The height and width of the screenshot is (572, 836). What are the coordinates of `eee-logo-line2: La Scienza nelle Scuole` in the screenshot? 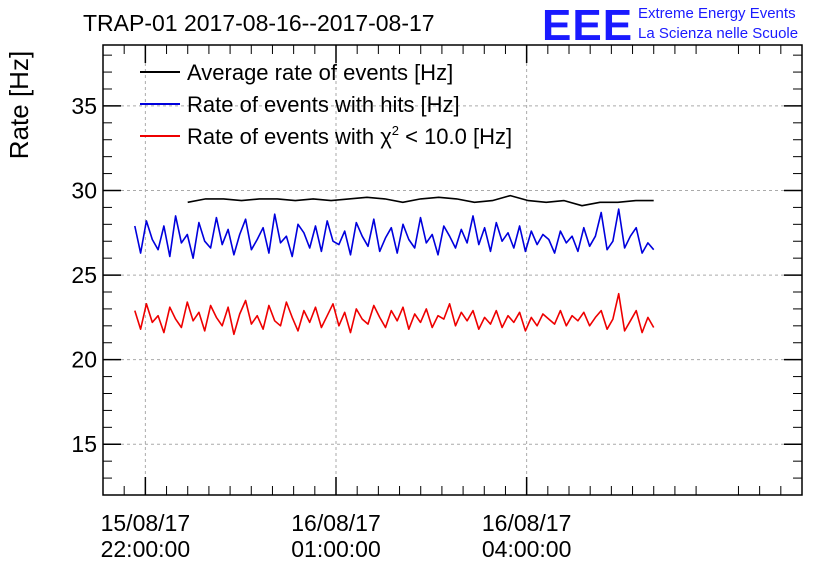 It's located at (718, 33).